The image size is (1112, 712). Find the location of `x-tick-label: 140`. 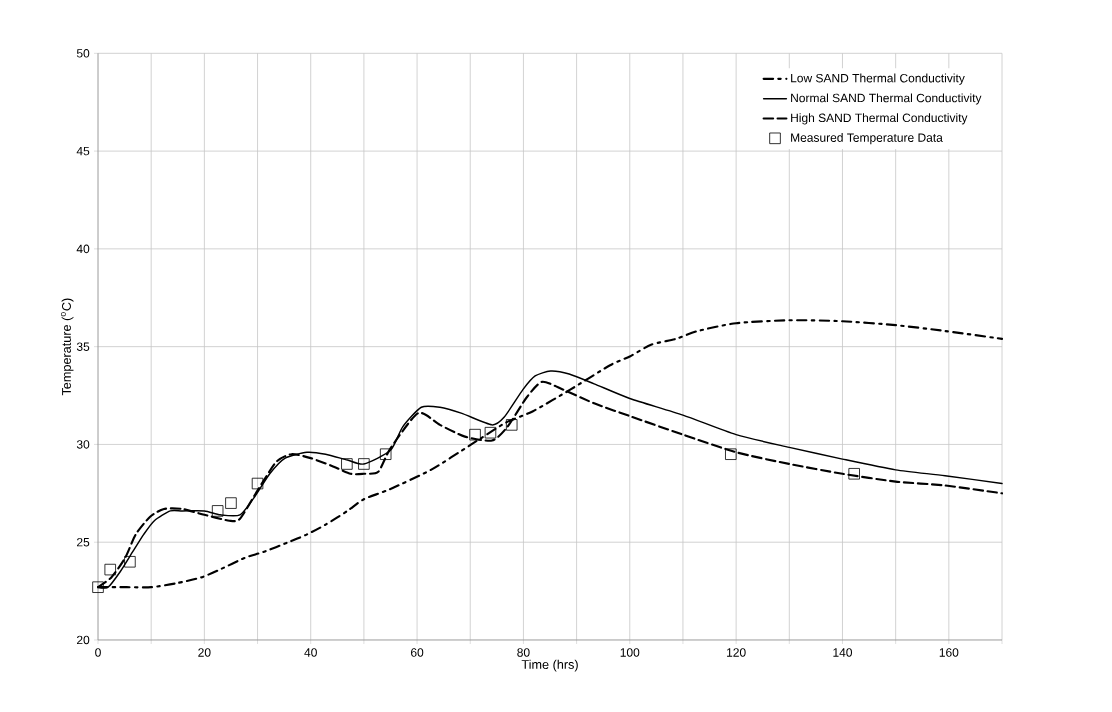

x-tick-label: 140 is located at coordinates (843, 652).